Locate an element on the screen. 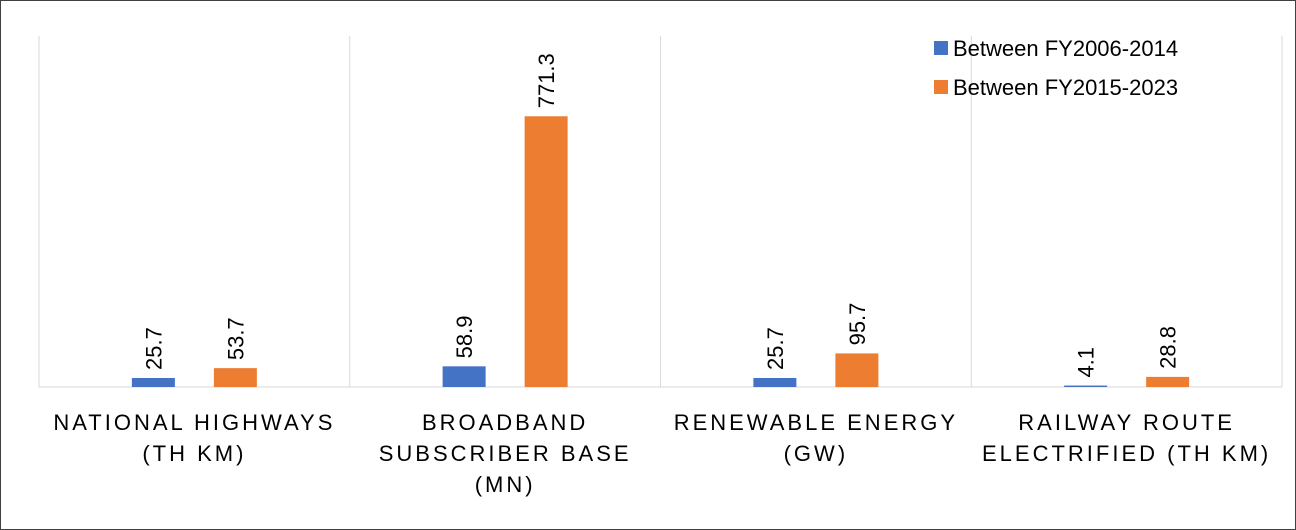 The width and height of the screenshot is (1296, 530). legend-label: Between FY2006-2014 is located at coordinates (1065, 48).